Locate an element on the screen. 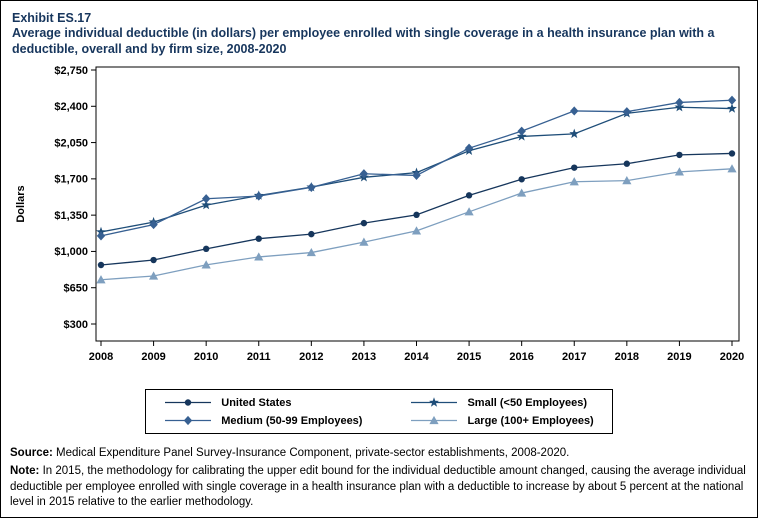 Image resolution: width=758 pixels, height=518 pixels. source-label: Source: is located at coordinates (31, 453).